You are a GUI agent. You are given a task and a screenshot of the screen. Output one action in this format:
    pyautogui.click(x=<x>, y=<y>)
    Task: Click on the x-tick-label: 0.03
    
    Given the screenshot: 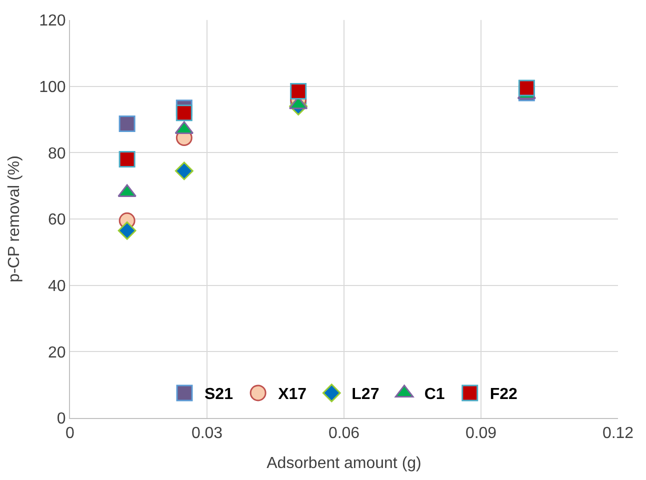 What is the action you would take?
    pyautogui.click(x=207, y=433)
    